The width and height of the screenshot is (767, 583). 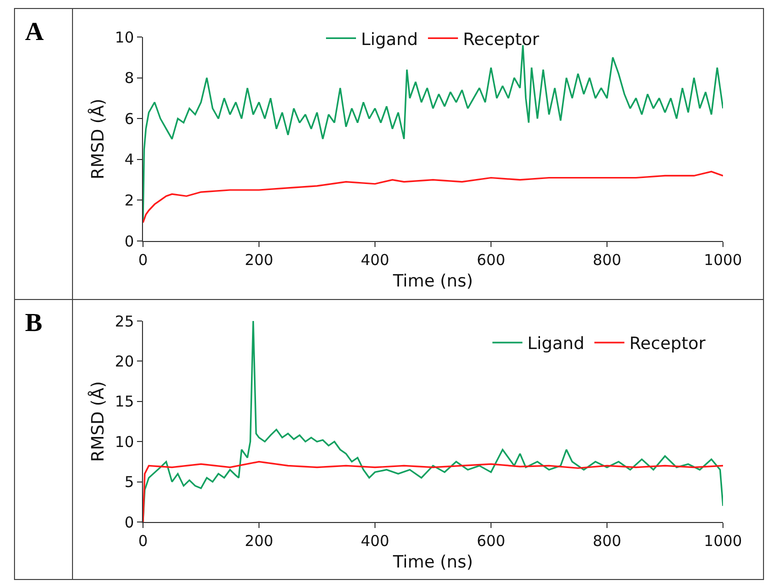 I want to click on y-tick-label: 6, so click(x=129, y=119).